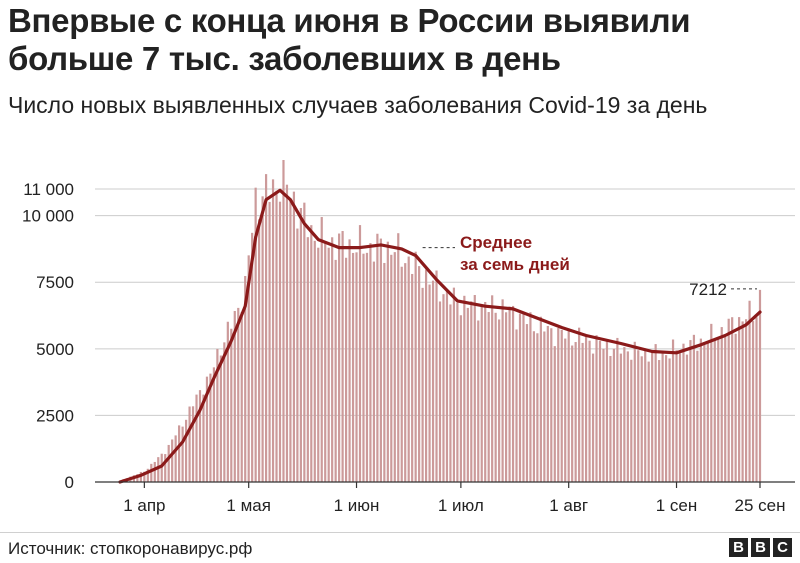 The image size is (800, 563). Describe the element at coordinates (55, 349) in the screenshot. I see `y-tick-label: 5000` at that location.